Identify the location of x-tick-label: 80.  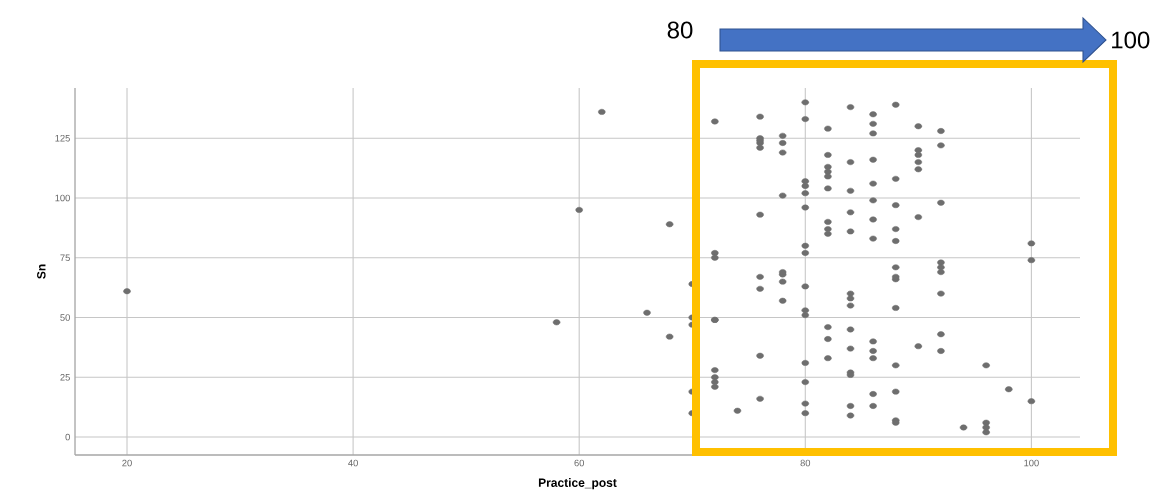
(805, 463).